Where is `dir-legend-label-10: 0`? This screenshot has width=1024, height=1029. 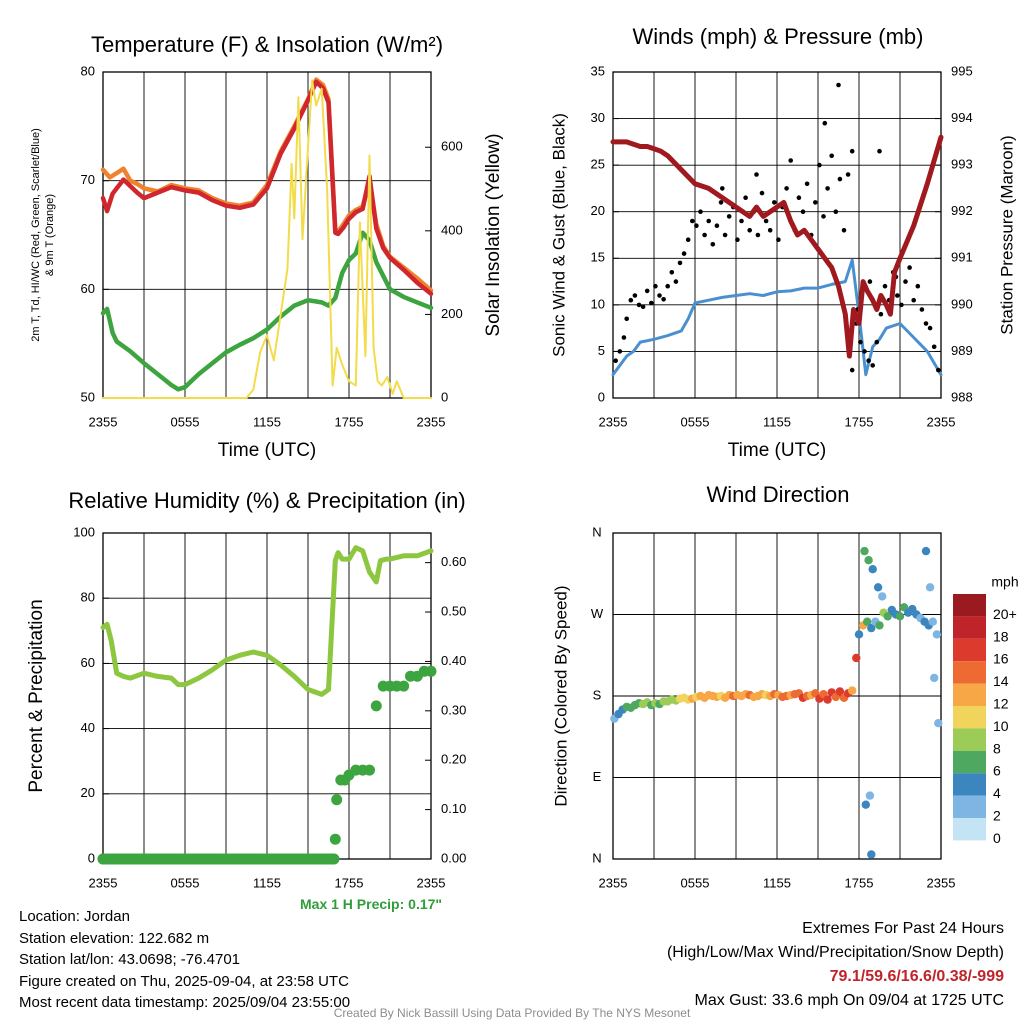
dir-legend-label-10: 0 is located at coordinates (997, 838).